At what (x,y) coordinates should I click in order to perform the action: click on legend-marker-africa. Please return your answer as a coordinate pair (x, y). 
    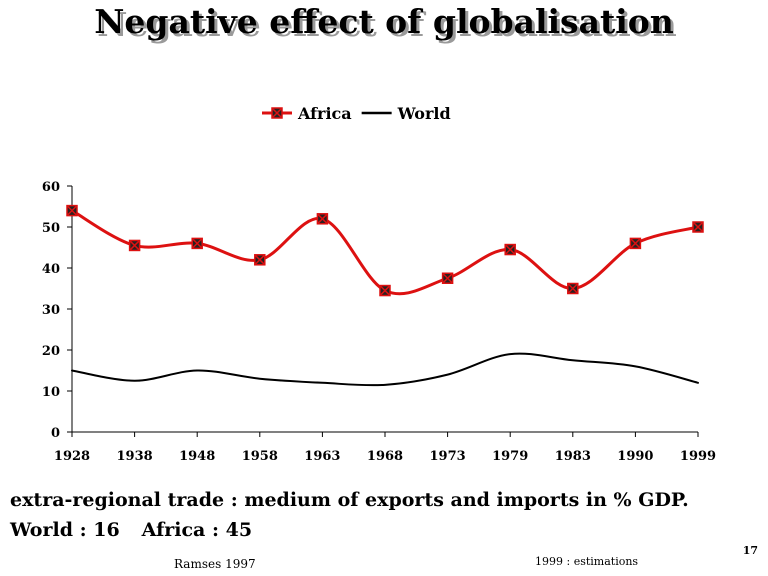
    Looking at the image, I should click on (277, 113).